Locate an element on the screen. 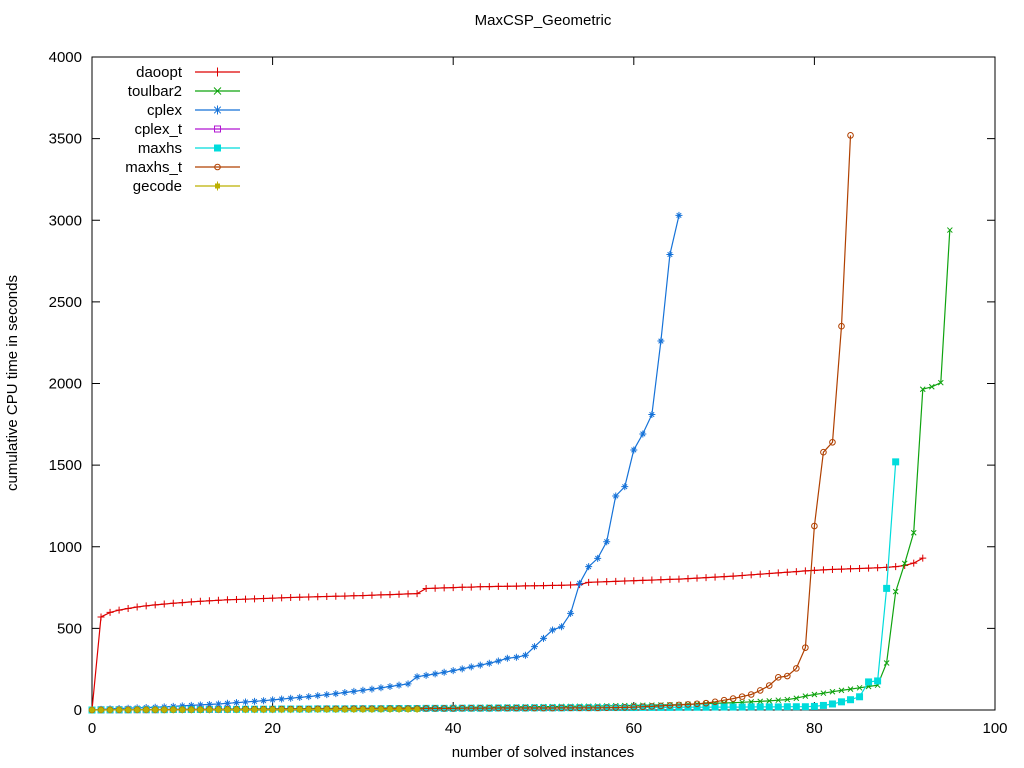  x-tick-label: 60 is located at coordinates (633, 728).